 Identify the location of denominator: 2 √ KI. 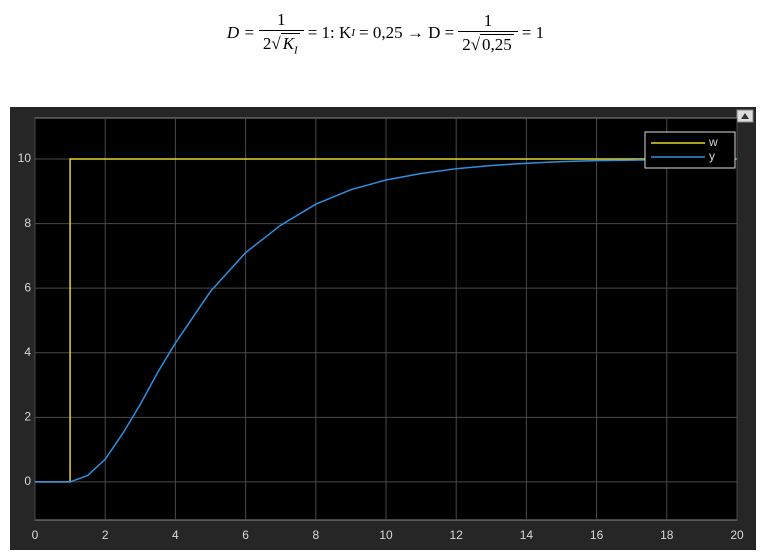
(281, 43).